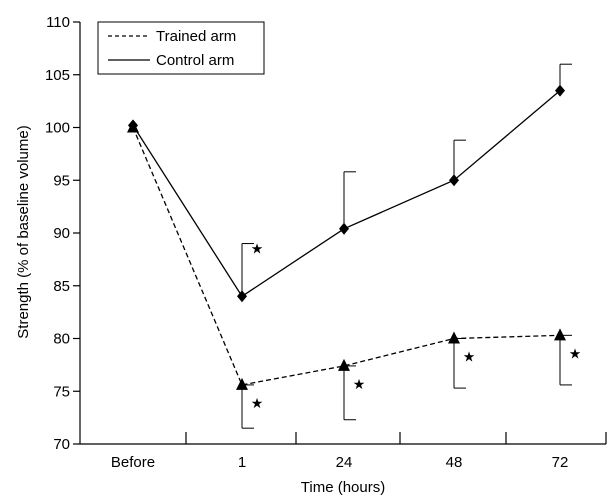 Image resolution: width=610 pixels, height=498 pixels. I want to click on x-axis-title: Time (hours), so click(343, 487).